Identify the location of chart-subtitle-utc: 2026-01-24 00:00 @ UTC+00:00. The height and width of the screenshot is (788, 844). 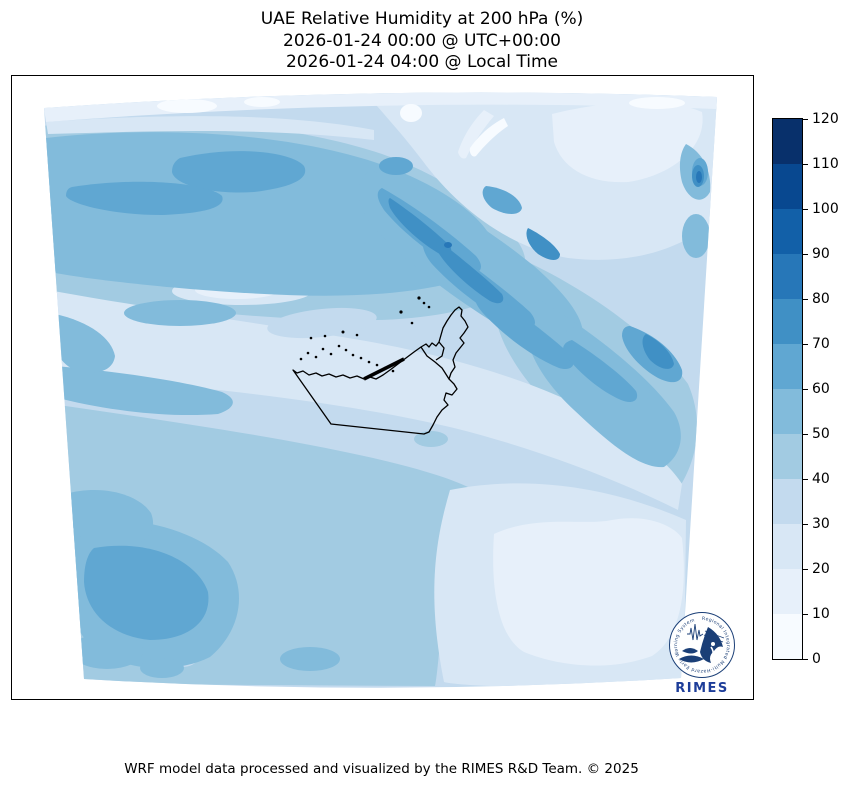
(422, 40).